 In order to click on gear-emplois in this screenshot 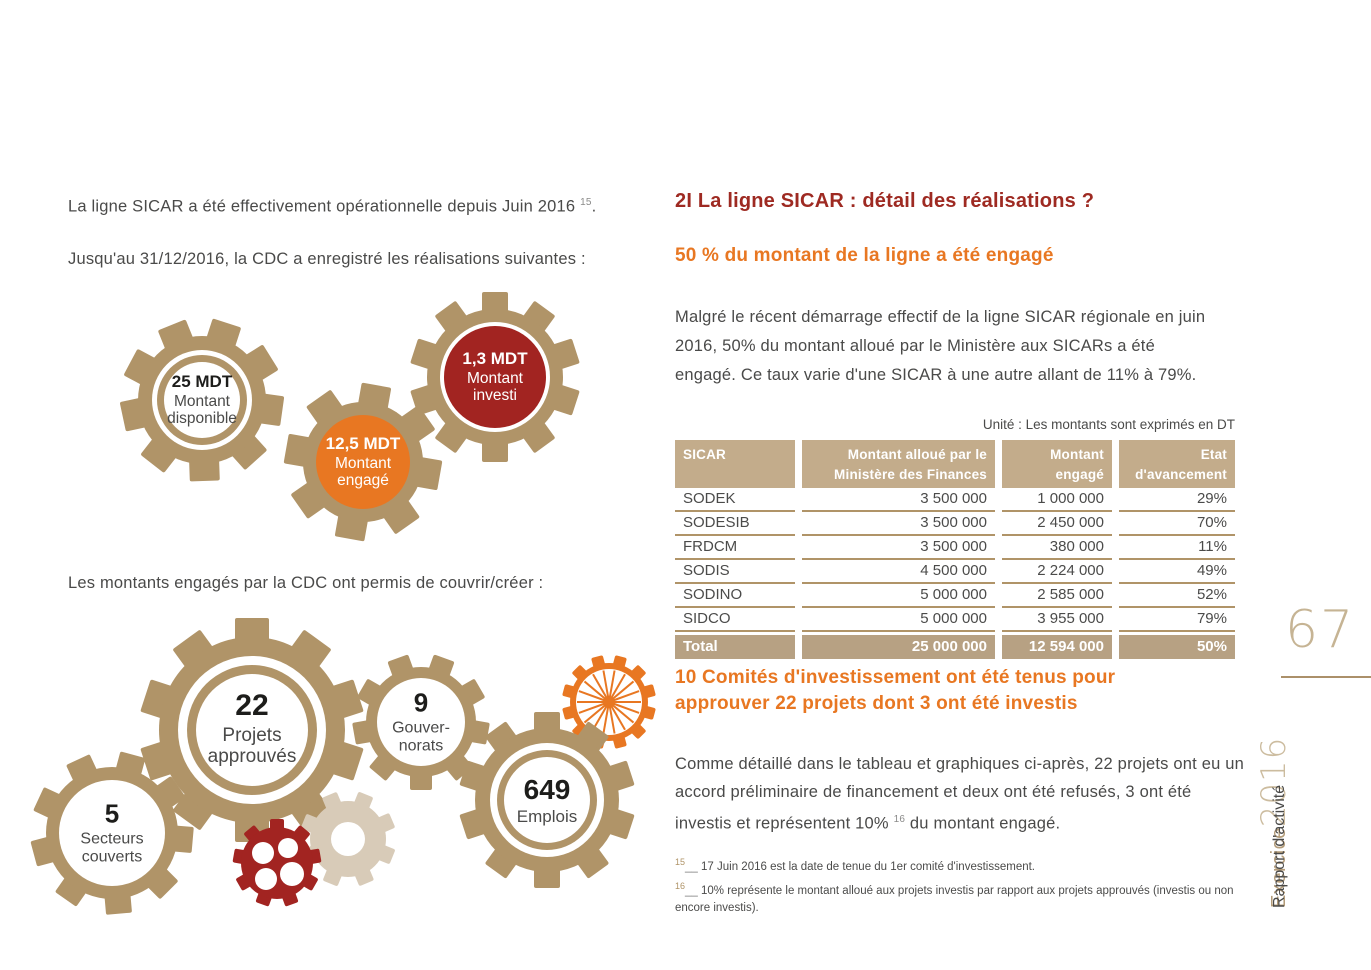, I will do `click(547, 800)`.